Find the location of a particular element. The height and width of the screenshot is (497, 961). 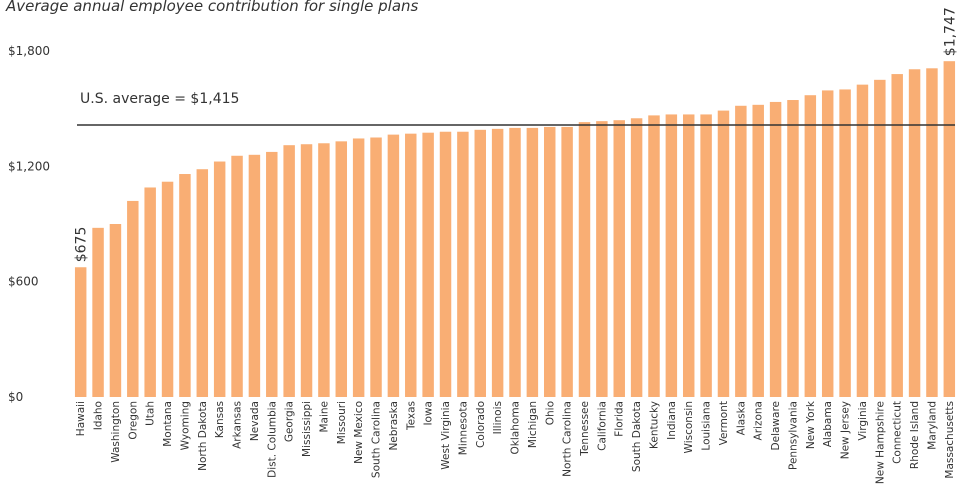

x-tick-label: West Virginia is located at coordinates (446, 435).